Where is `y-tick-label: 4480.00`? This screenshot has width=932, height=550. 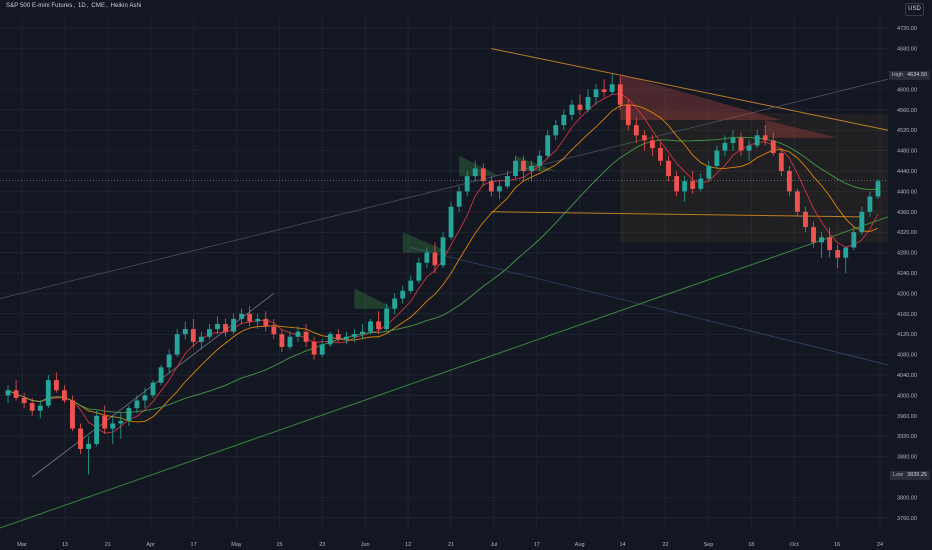
y-tick-label: 4480.00 is located at coordinates (907, 152).